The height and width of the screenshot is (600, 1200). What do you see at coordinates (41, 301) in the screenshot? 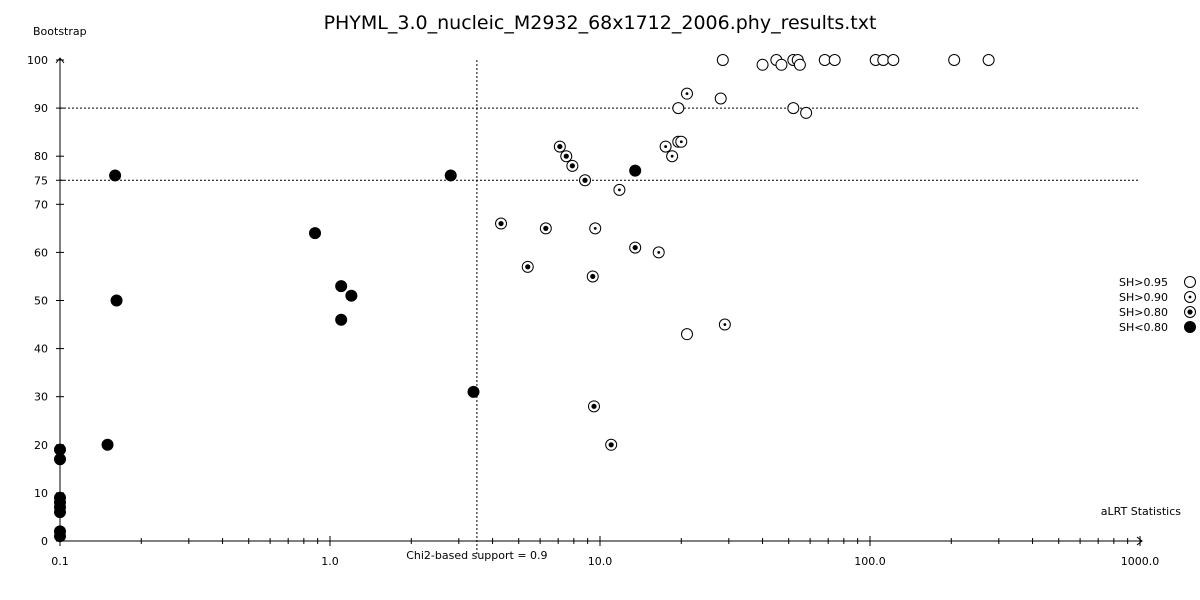
I see `y-tick-label: 50` at bounding box center [41, 301].